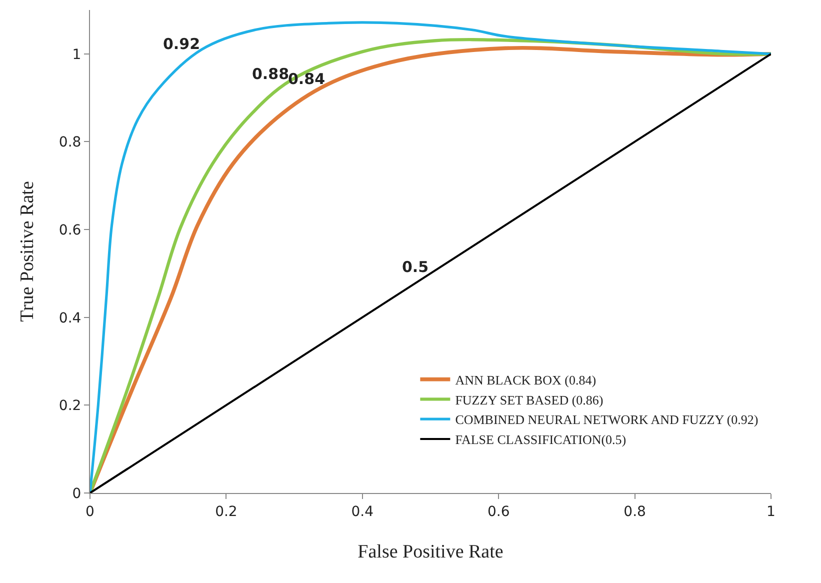 This screenshot has width=821, height=583. Describe the element at coordinates (77, 54) in the screenshot. I see `y-tick-label: 1` at that location.